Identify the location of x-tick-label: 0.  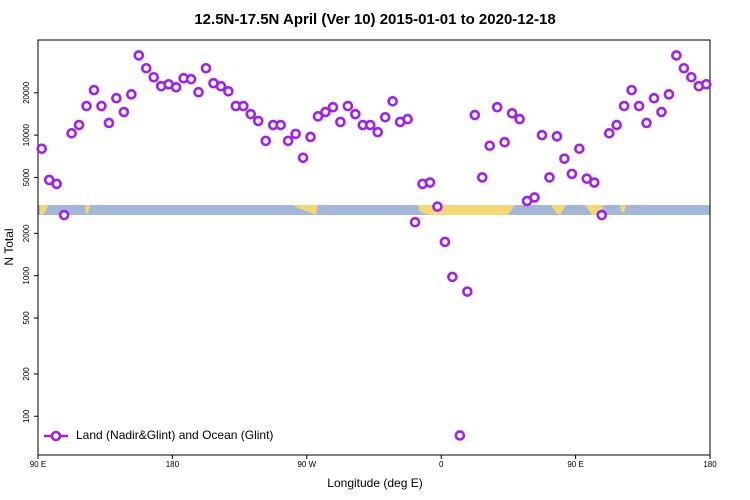
(441, 464).